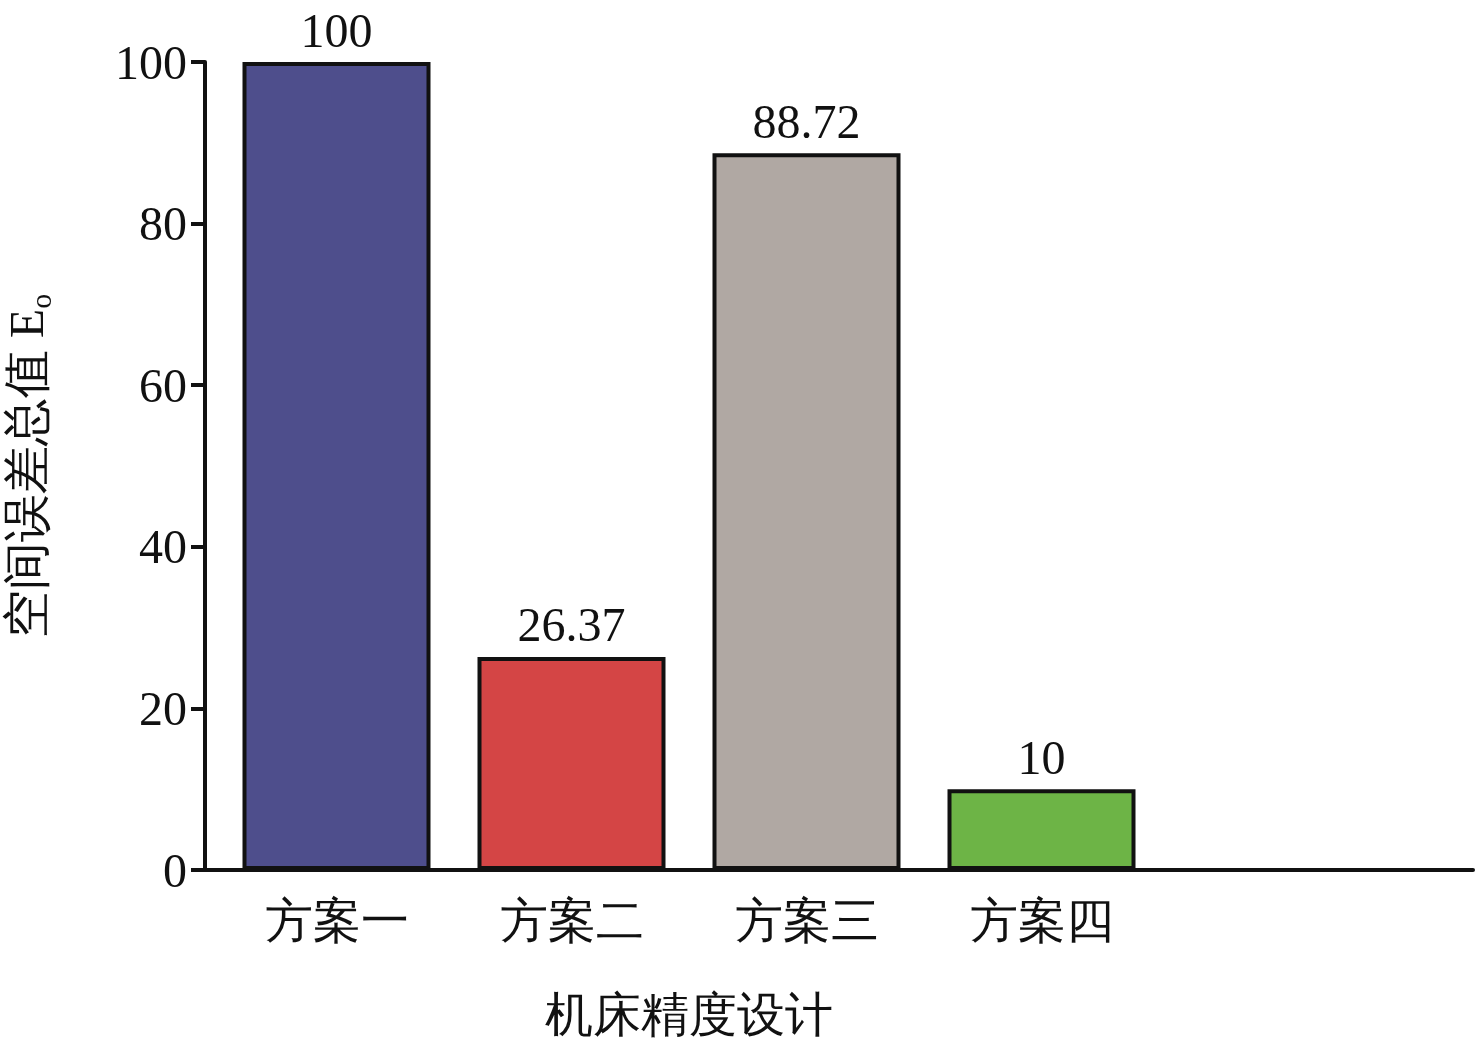 Image resolution: width=1477 pixels, height=1053 pixels. What do you see at coordinates (571, 625) in the screenshot?
I see `data-label: 26.37` at bounding box center [571, 625].